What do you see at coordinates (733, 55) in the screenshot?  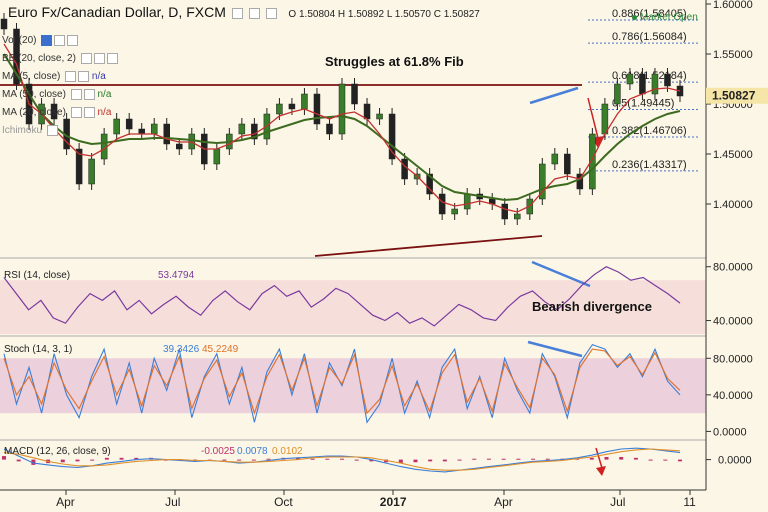 I see `y-tick-label: 1.55000` at bounding box center [733, 55].